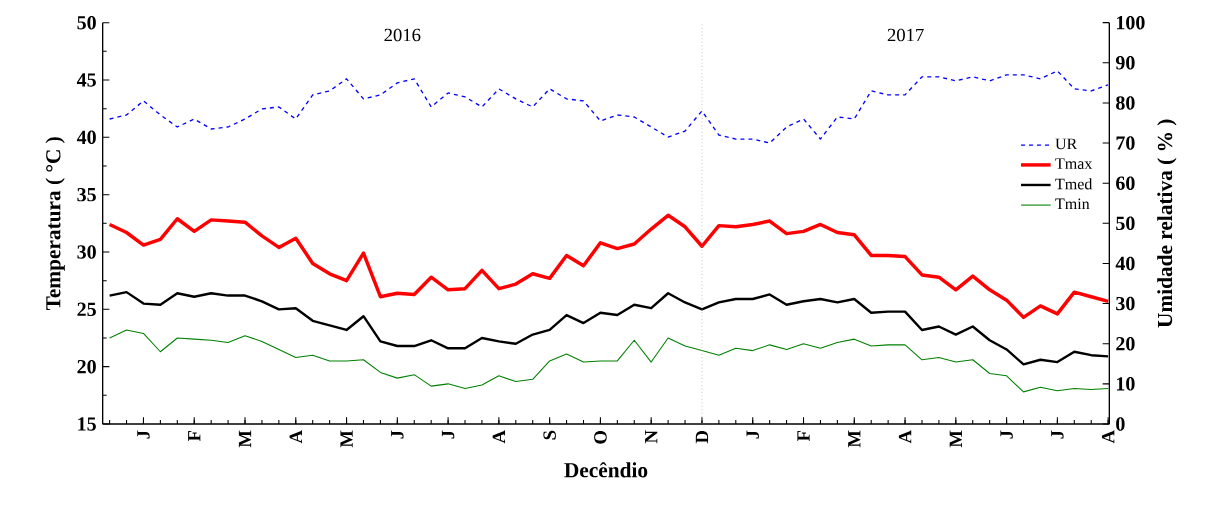  Describe the element at coordinates (55, 224) in the screenshot. I see `y-axis-title: Temperatura ( °C )` at that location.